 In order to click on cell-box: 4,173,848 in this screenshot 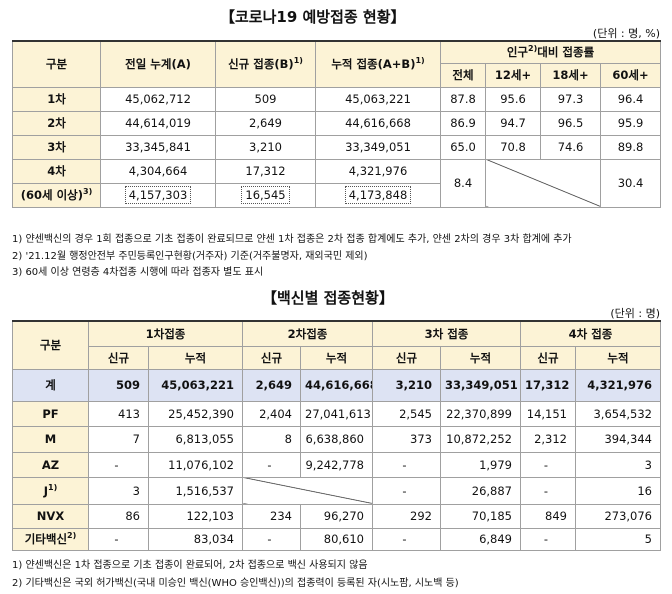, I will do `click(378, 195)`.